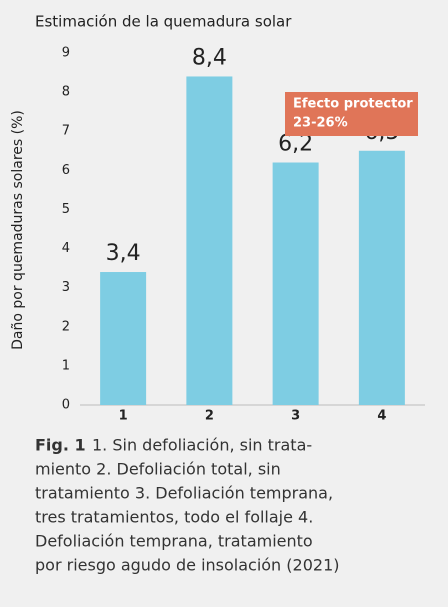 The height and width of the screenshot is (607, 448). Describe the element at coordinates (295, 416) in the screenshot. I see `x-tick-label: 3` at that location.